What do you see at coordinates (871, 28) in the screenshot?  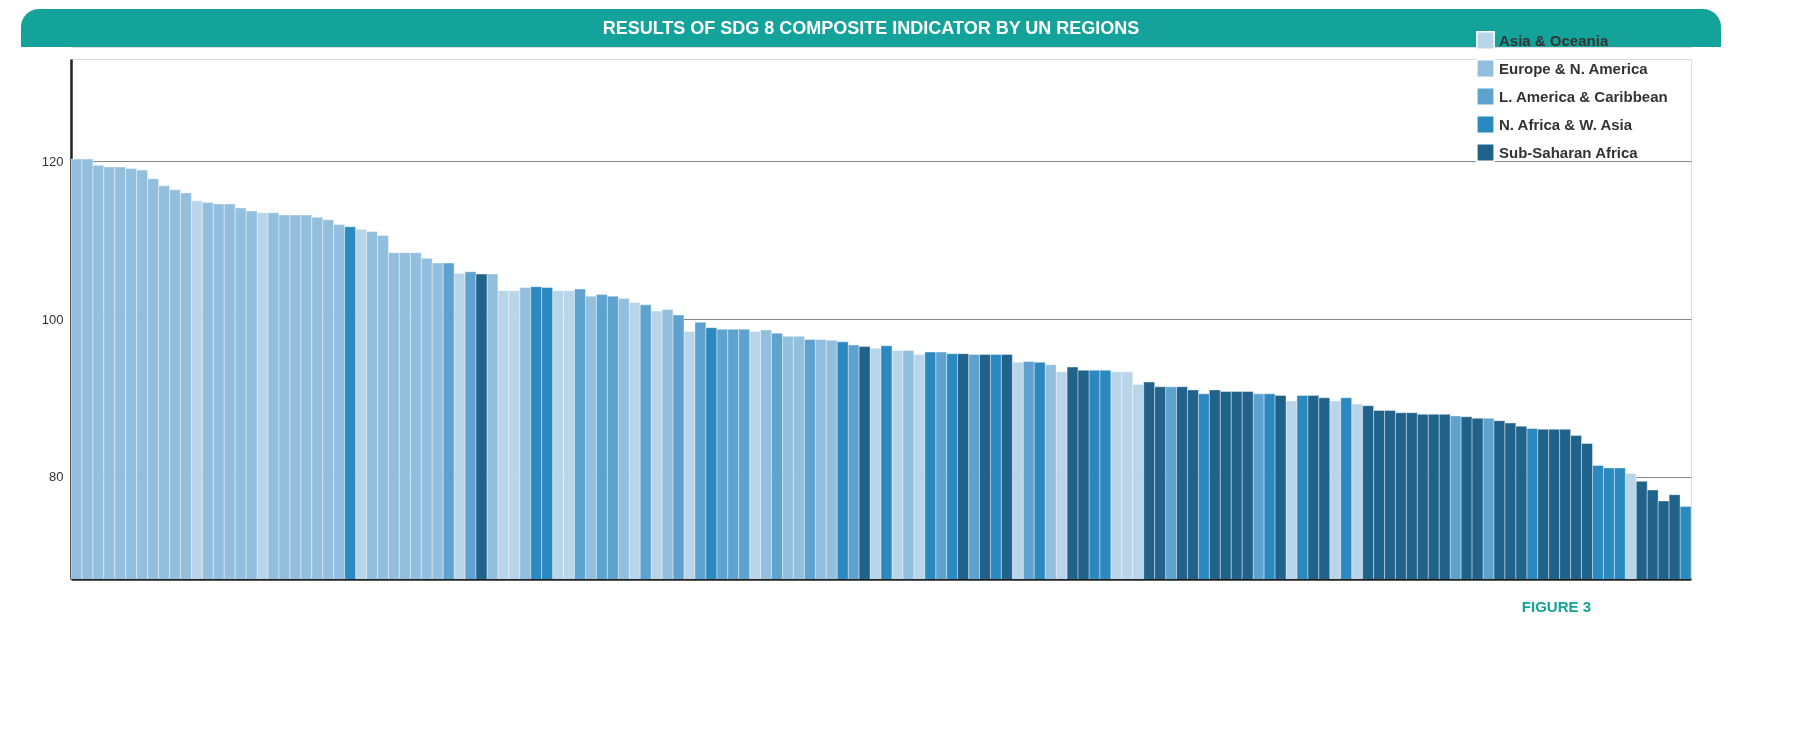 I see `chart-title: RESULTS OF SDG 8 COMPOSITE INDICATOR BY UN REGIONS` at bounding box center [871, 28].